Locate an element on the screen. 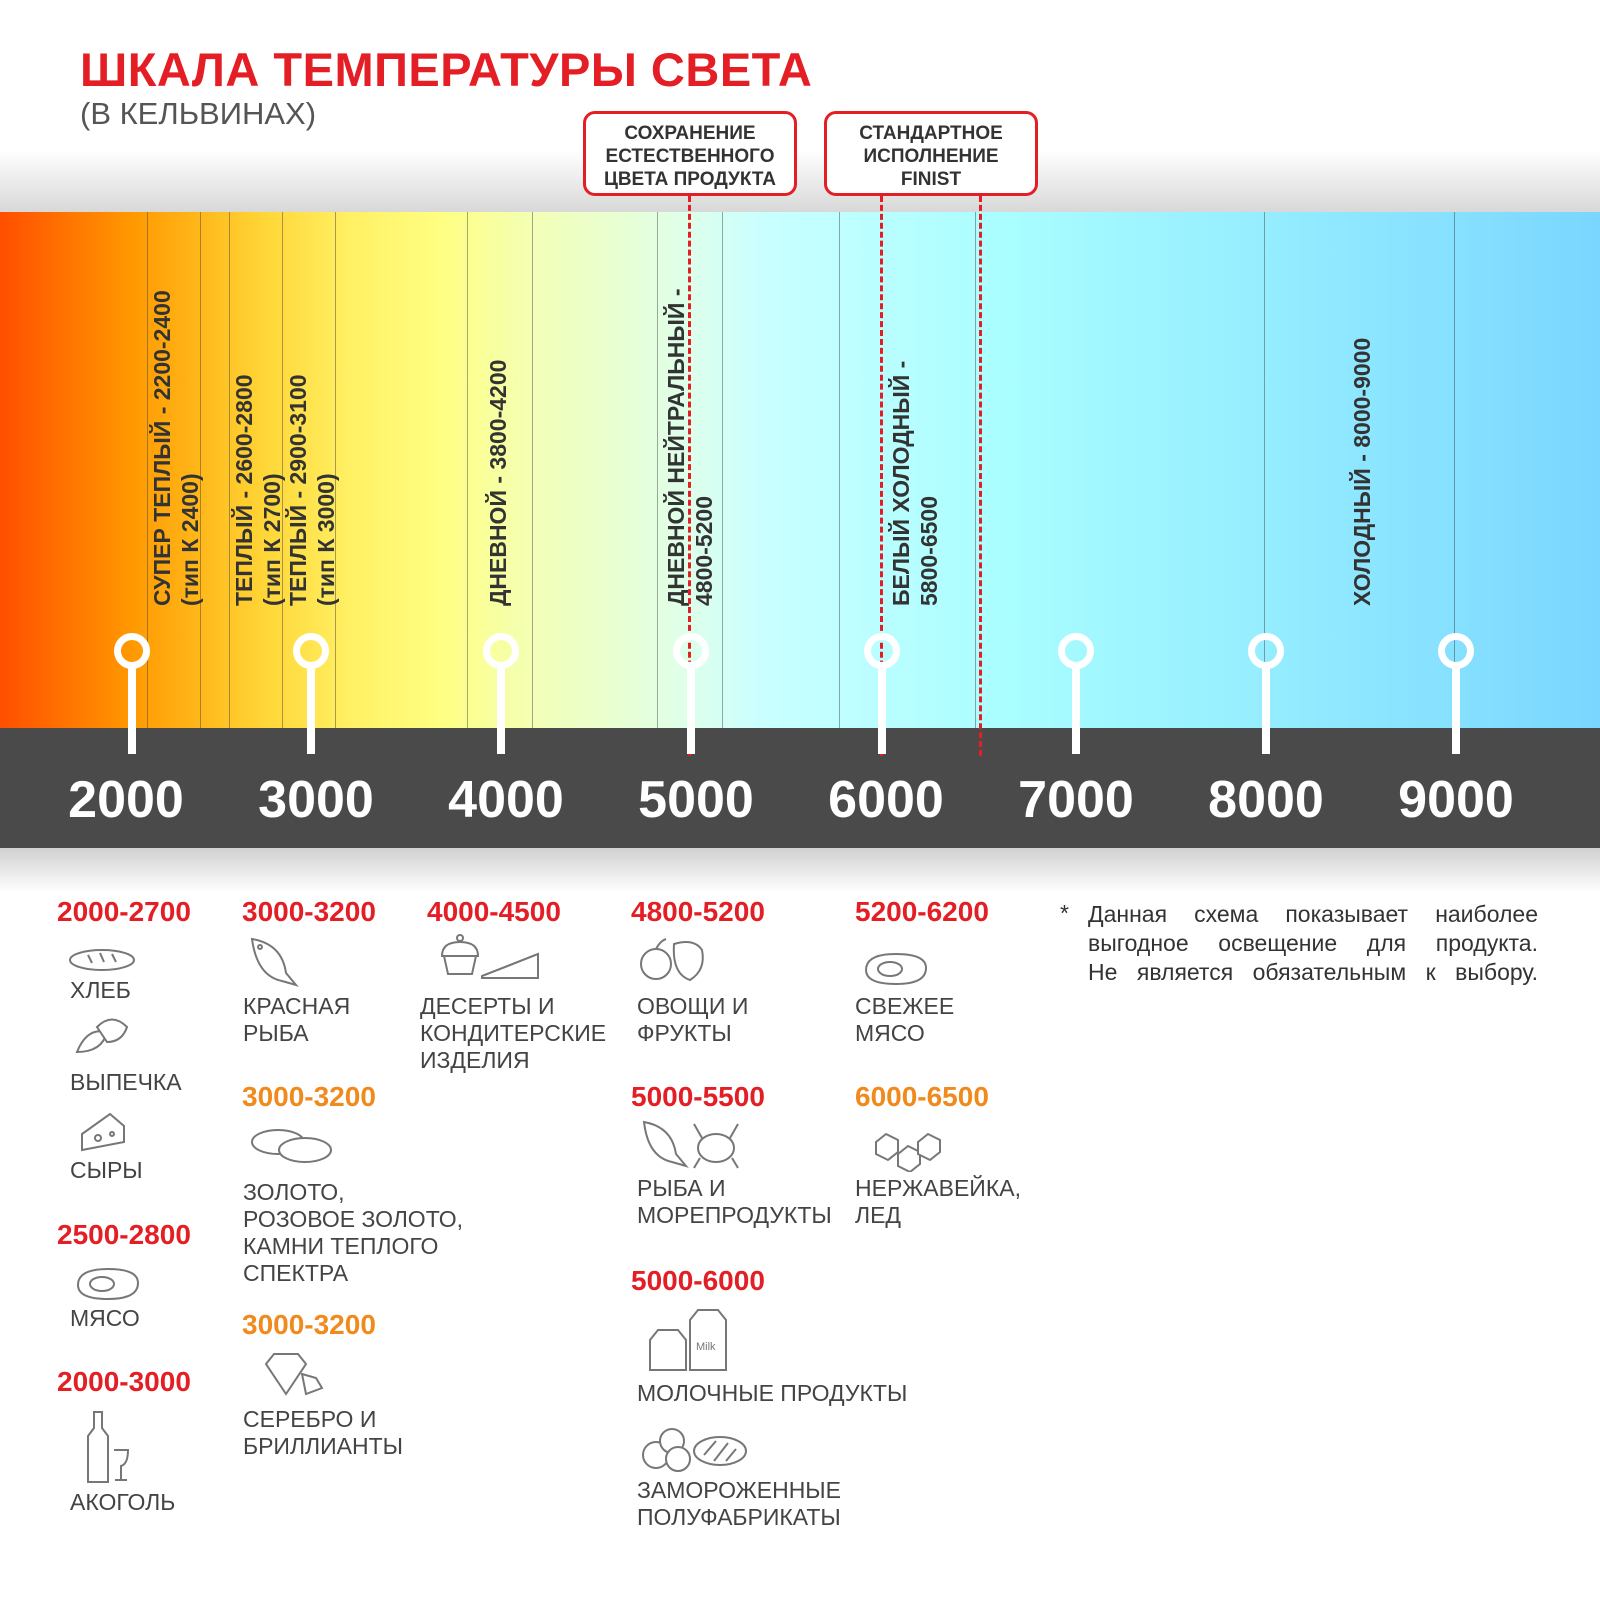  scale-tick-6000: 6000 is located at coordinates (886, 800).